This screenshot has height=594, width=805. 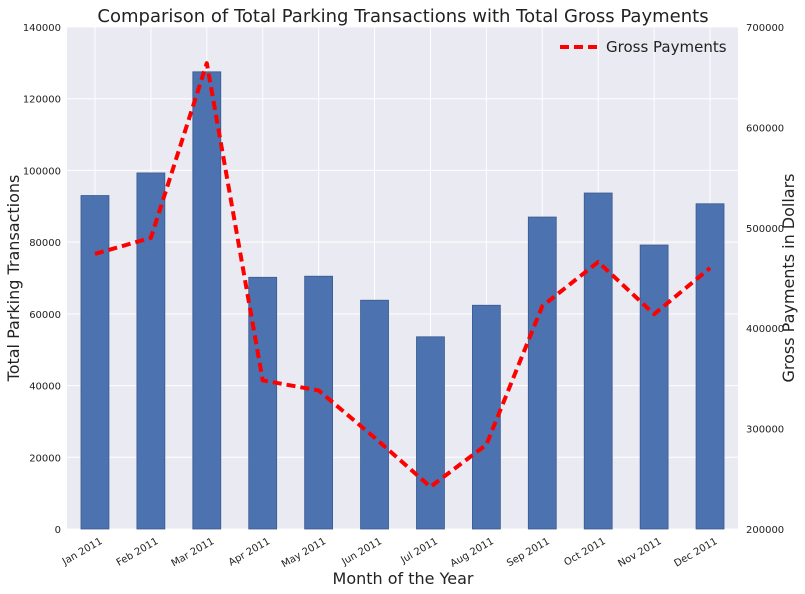 I want to click on y-tick-label: 100000, so click(x=42, y=171).